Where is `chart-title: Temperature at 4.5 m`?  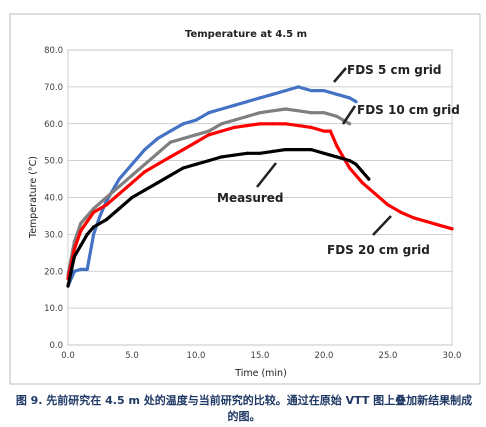
chart-title: Temperature at 4.5 m is located at coordinates (246, 34).